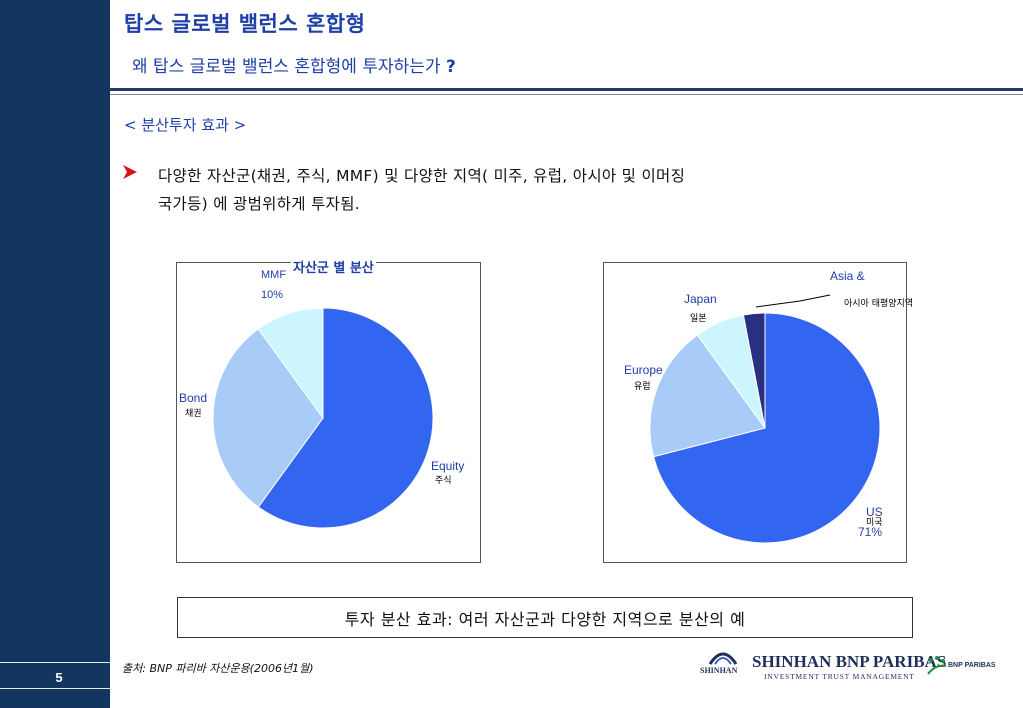 This screenshot has height=708, width=1023. I want to click on region-slice-us, so click(767, 428).